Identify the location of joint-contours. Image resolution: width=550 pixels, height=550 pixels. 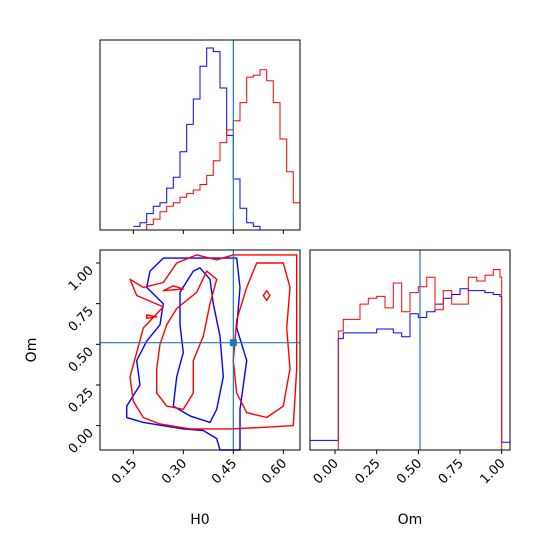
(211, 352).